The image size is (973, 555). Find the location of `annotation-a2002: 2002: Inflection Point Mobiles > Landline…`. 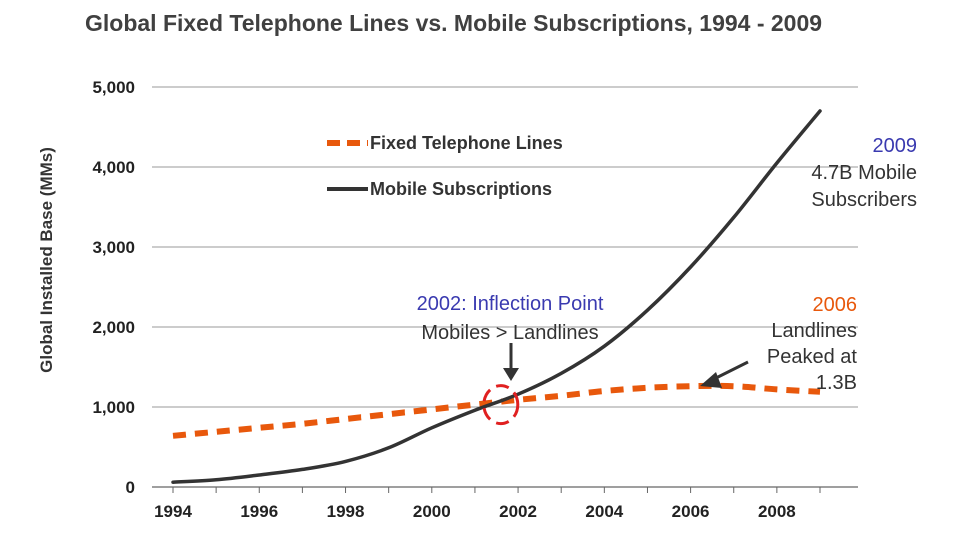

annotation-a2002: 2002: Inflection Point Mobiles > Landline… is located at coordinates (510, 318).